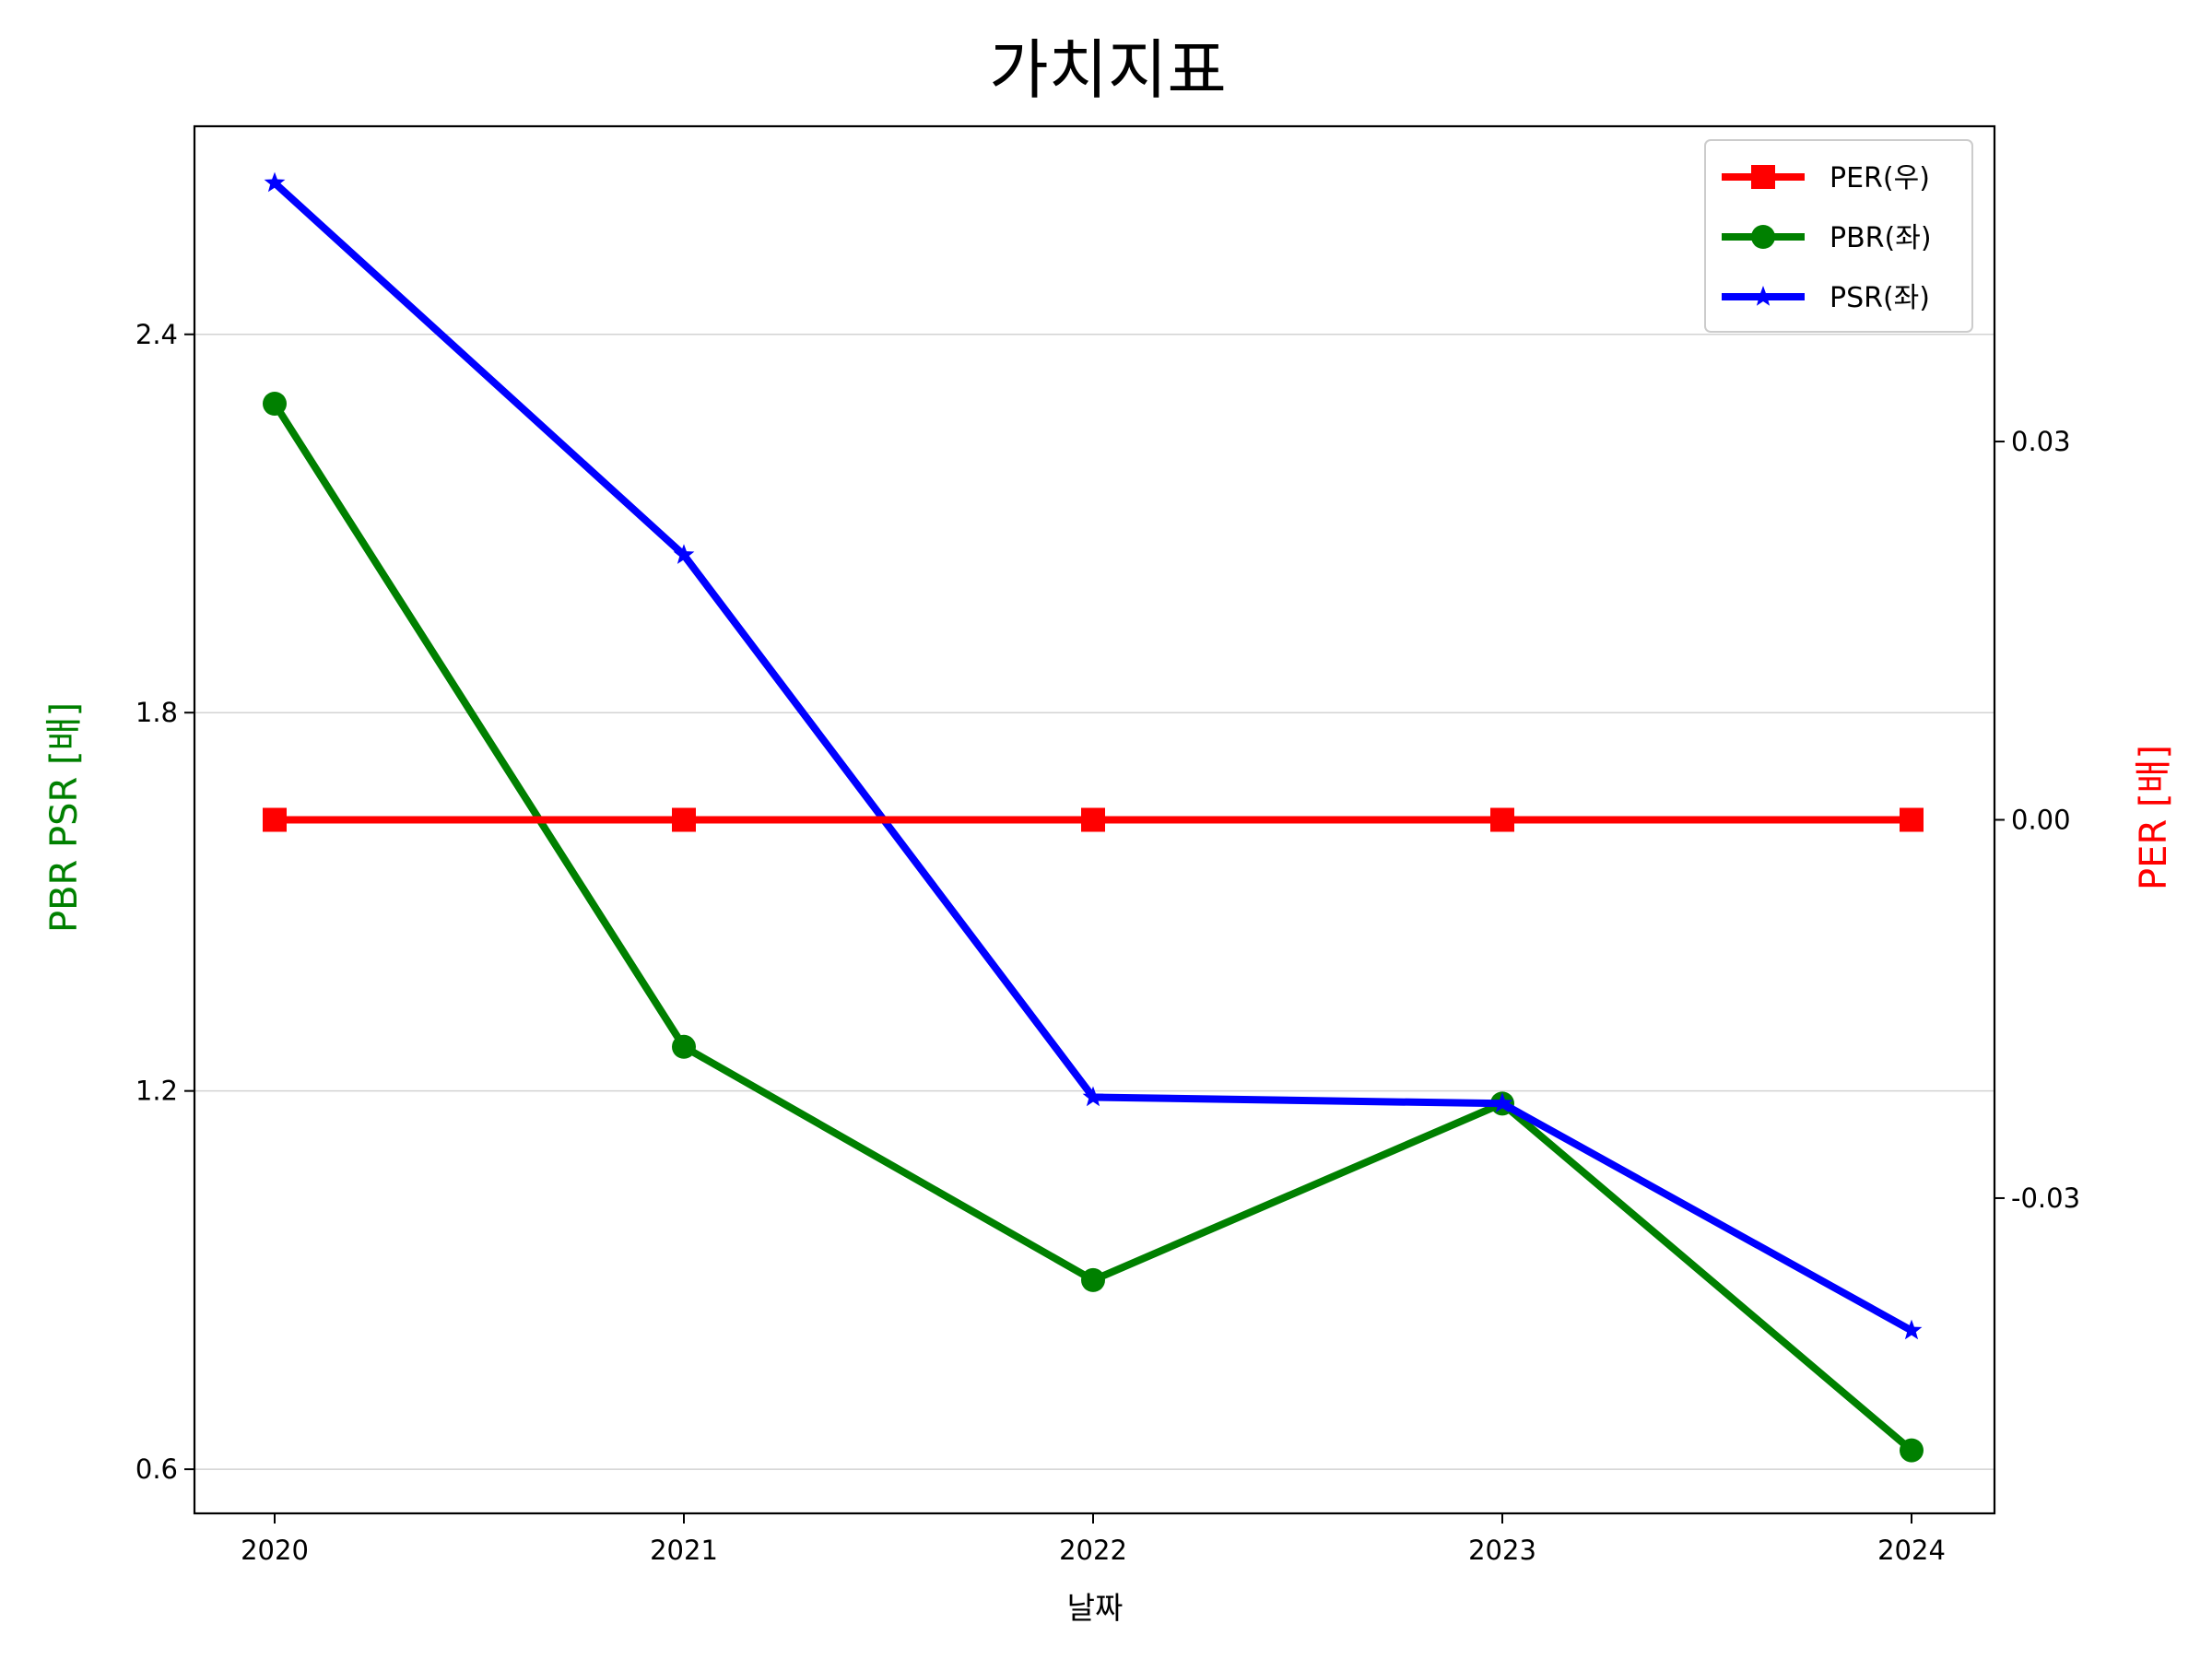  Describe the element at coordinates (1911, 1550) in the screenshot. I see `x-tick-label: 2024` at that location.